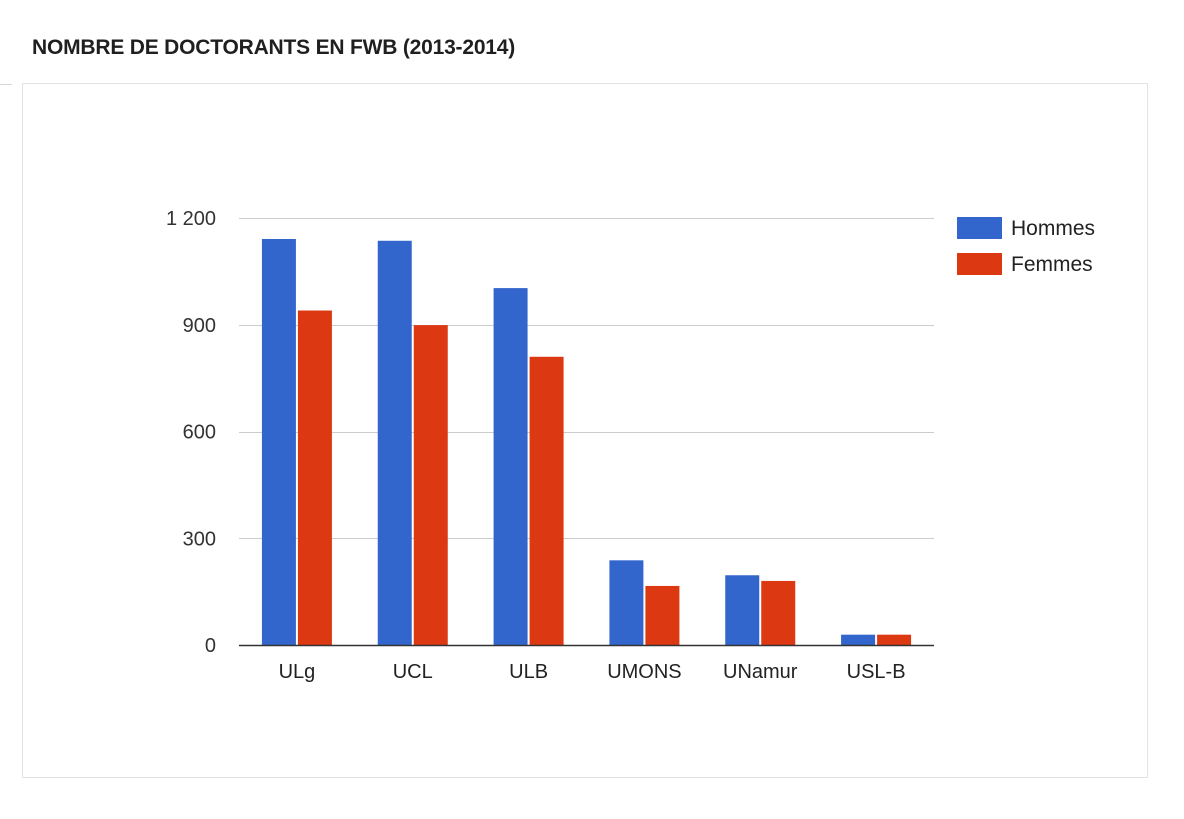 The height and width of the screenshot is (819, 1184). What do you see at coordinates (394, 443) in the screenshot?
I see `bar-hommes-ucl` at bounding box center [394, 443].